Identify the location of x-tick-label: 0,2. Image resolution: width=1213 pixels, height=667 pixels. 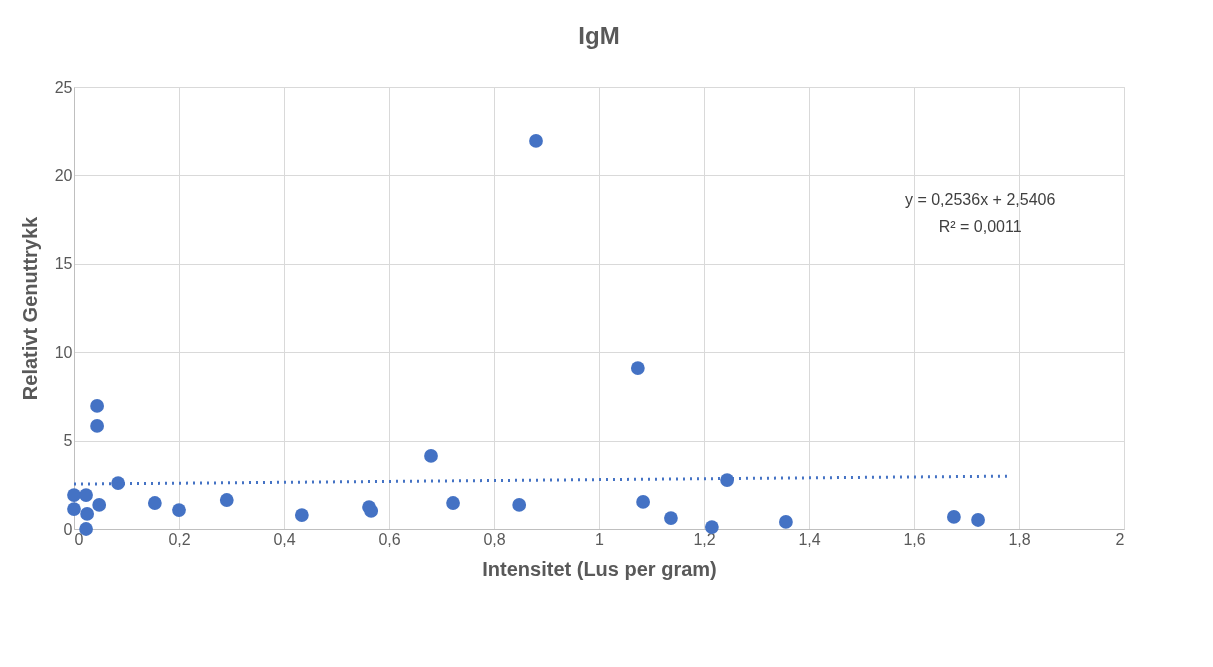
(179, 539).